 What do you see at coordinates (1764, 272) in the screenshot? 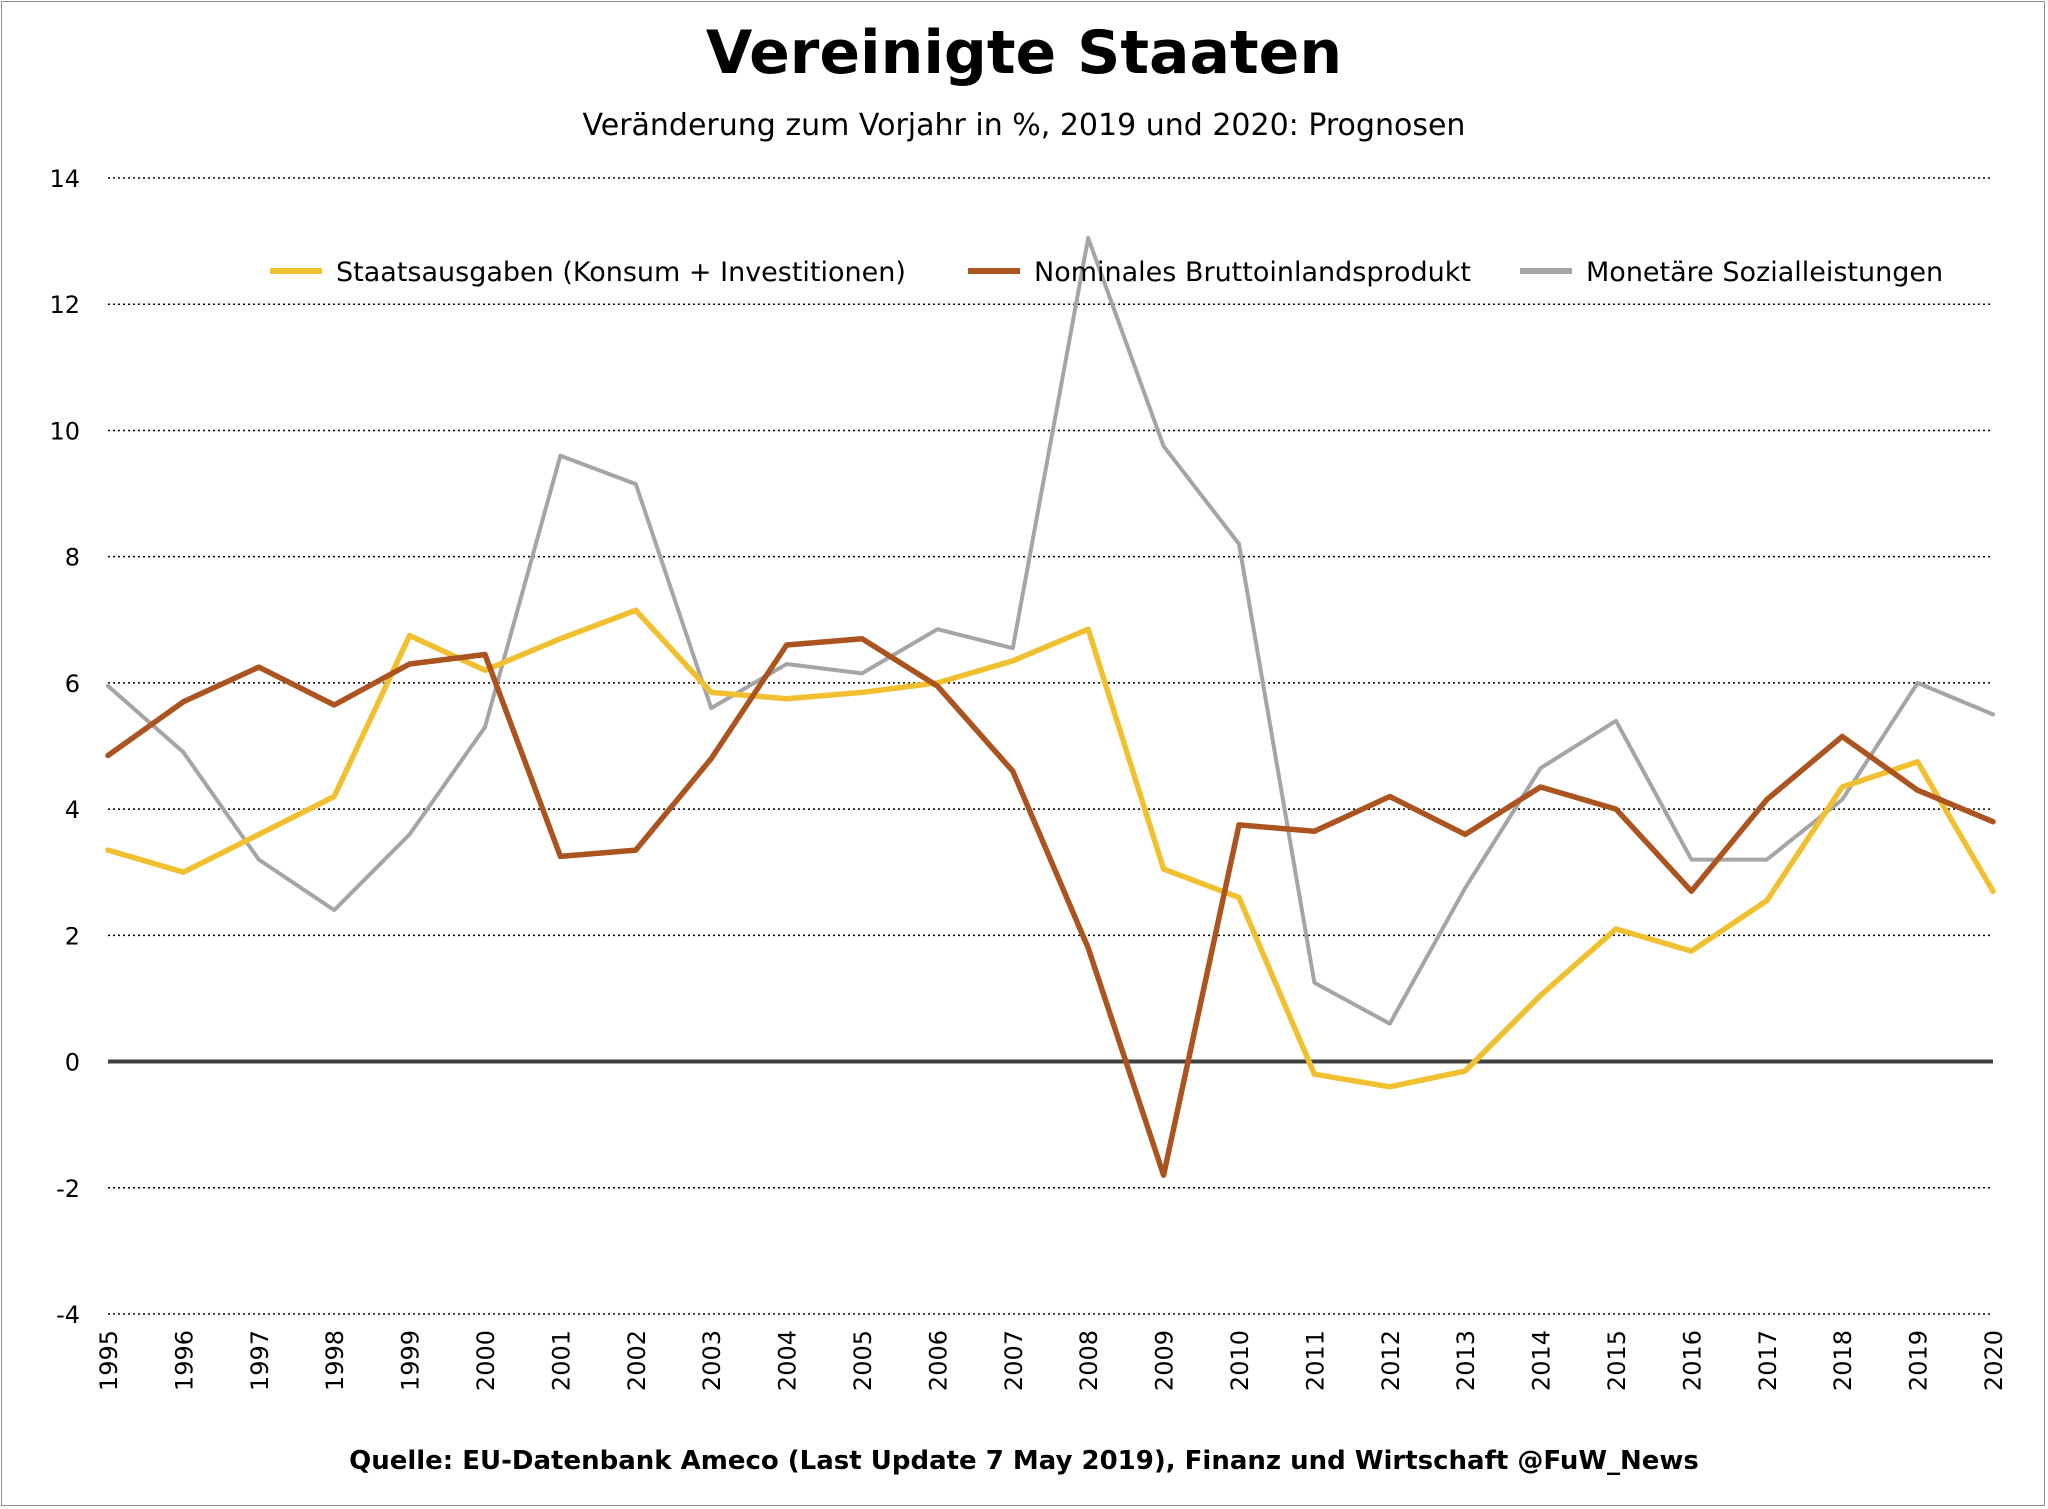
I see `legend-label: Monetäre Sozialleistungen` at bounding box center [1764, 272].